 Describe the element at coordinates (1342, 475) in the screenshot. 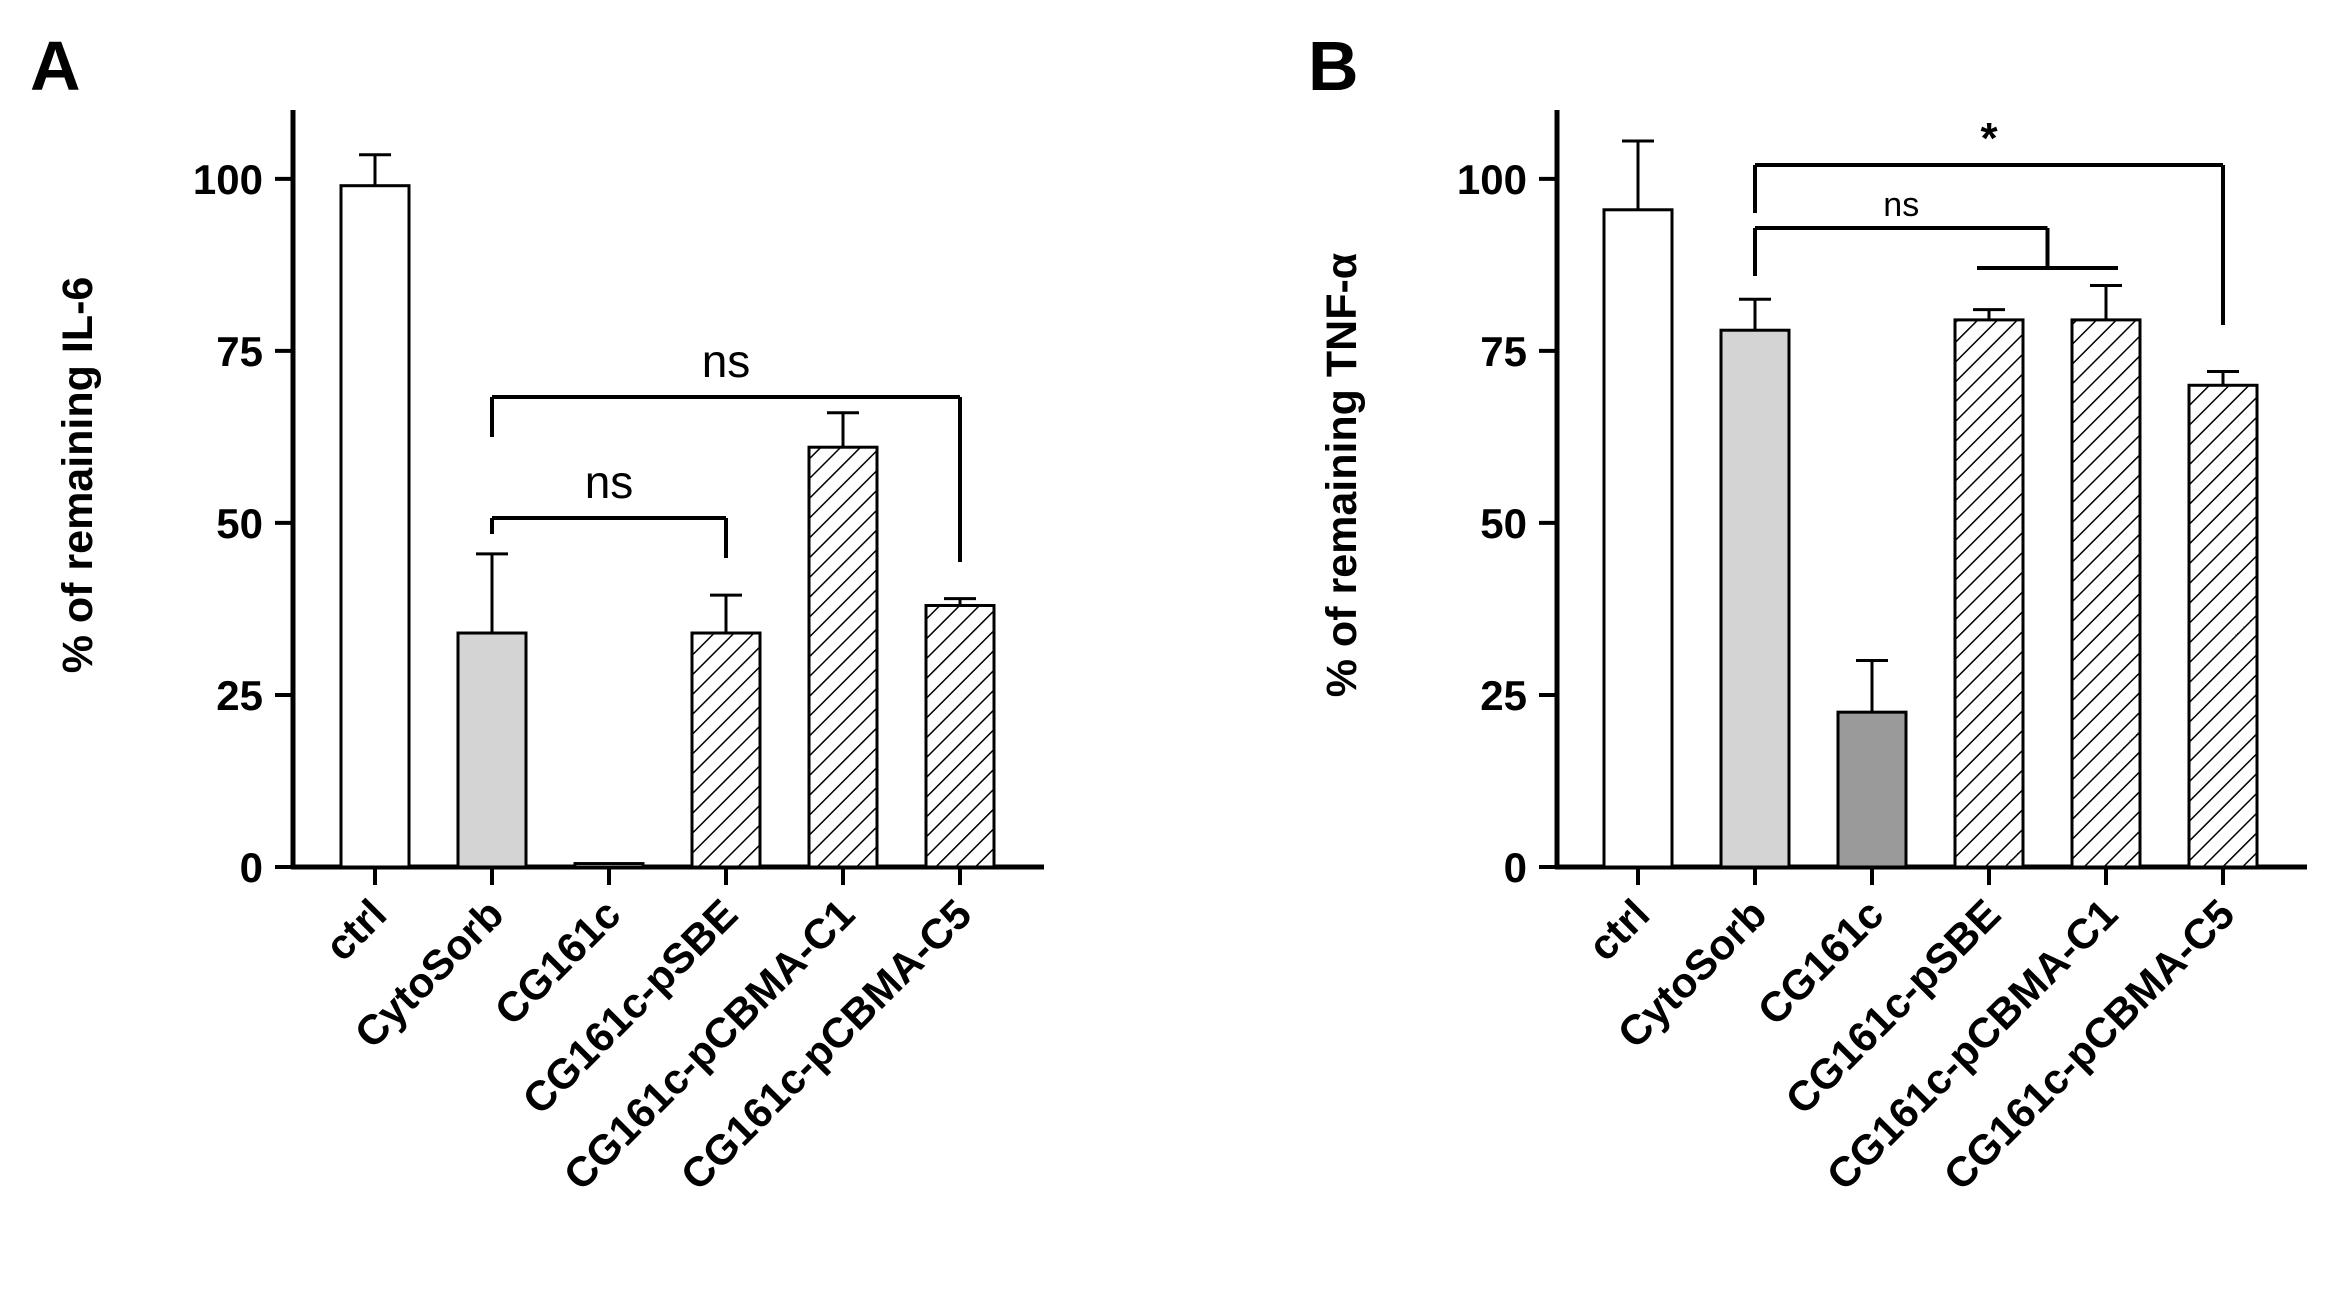

I see `y-axis-label: % of remaining TNF-α` at that location.